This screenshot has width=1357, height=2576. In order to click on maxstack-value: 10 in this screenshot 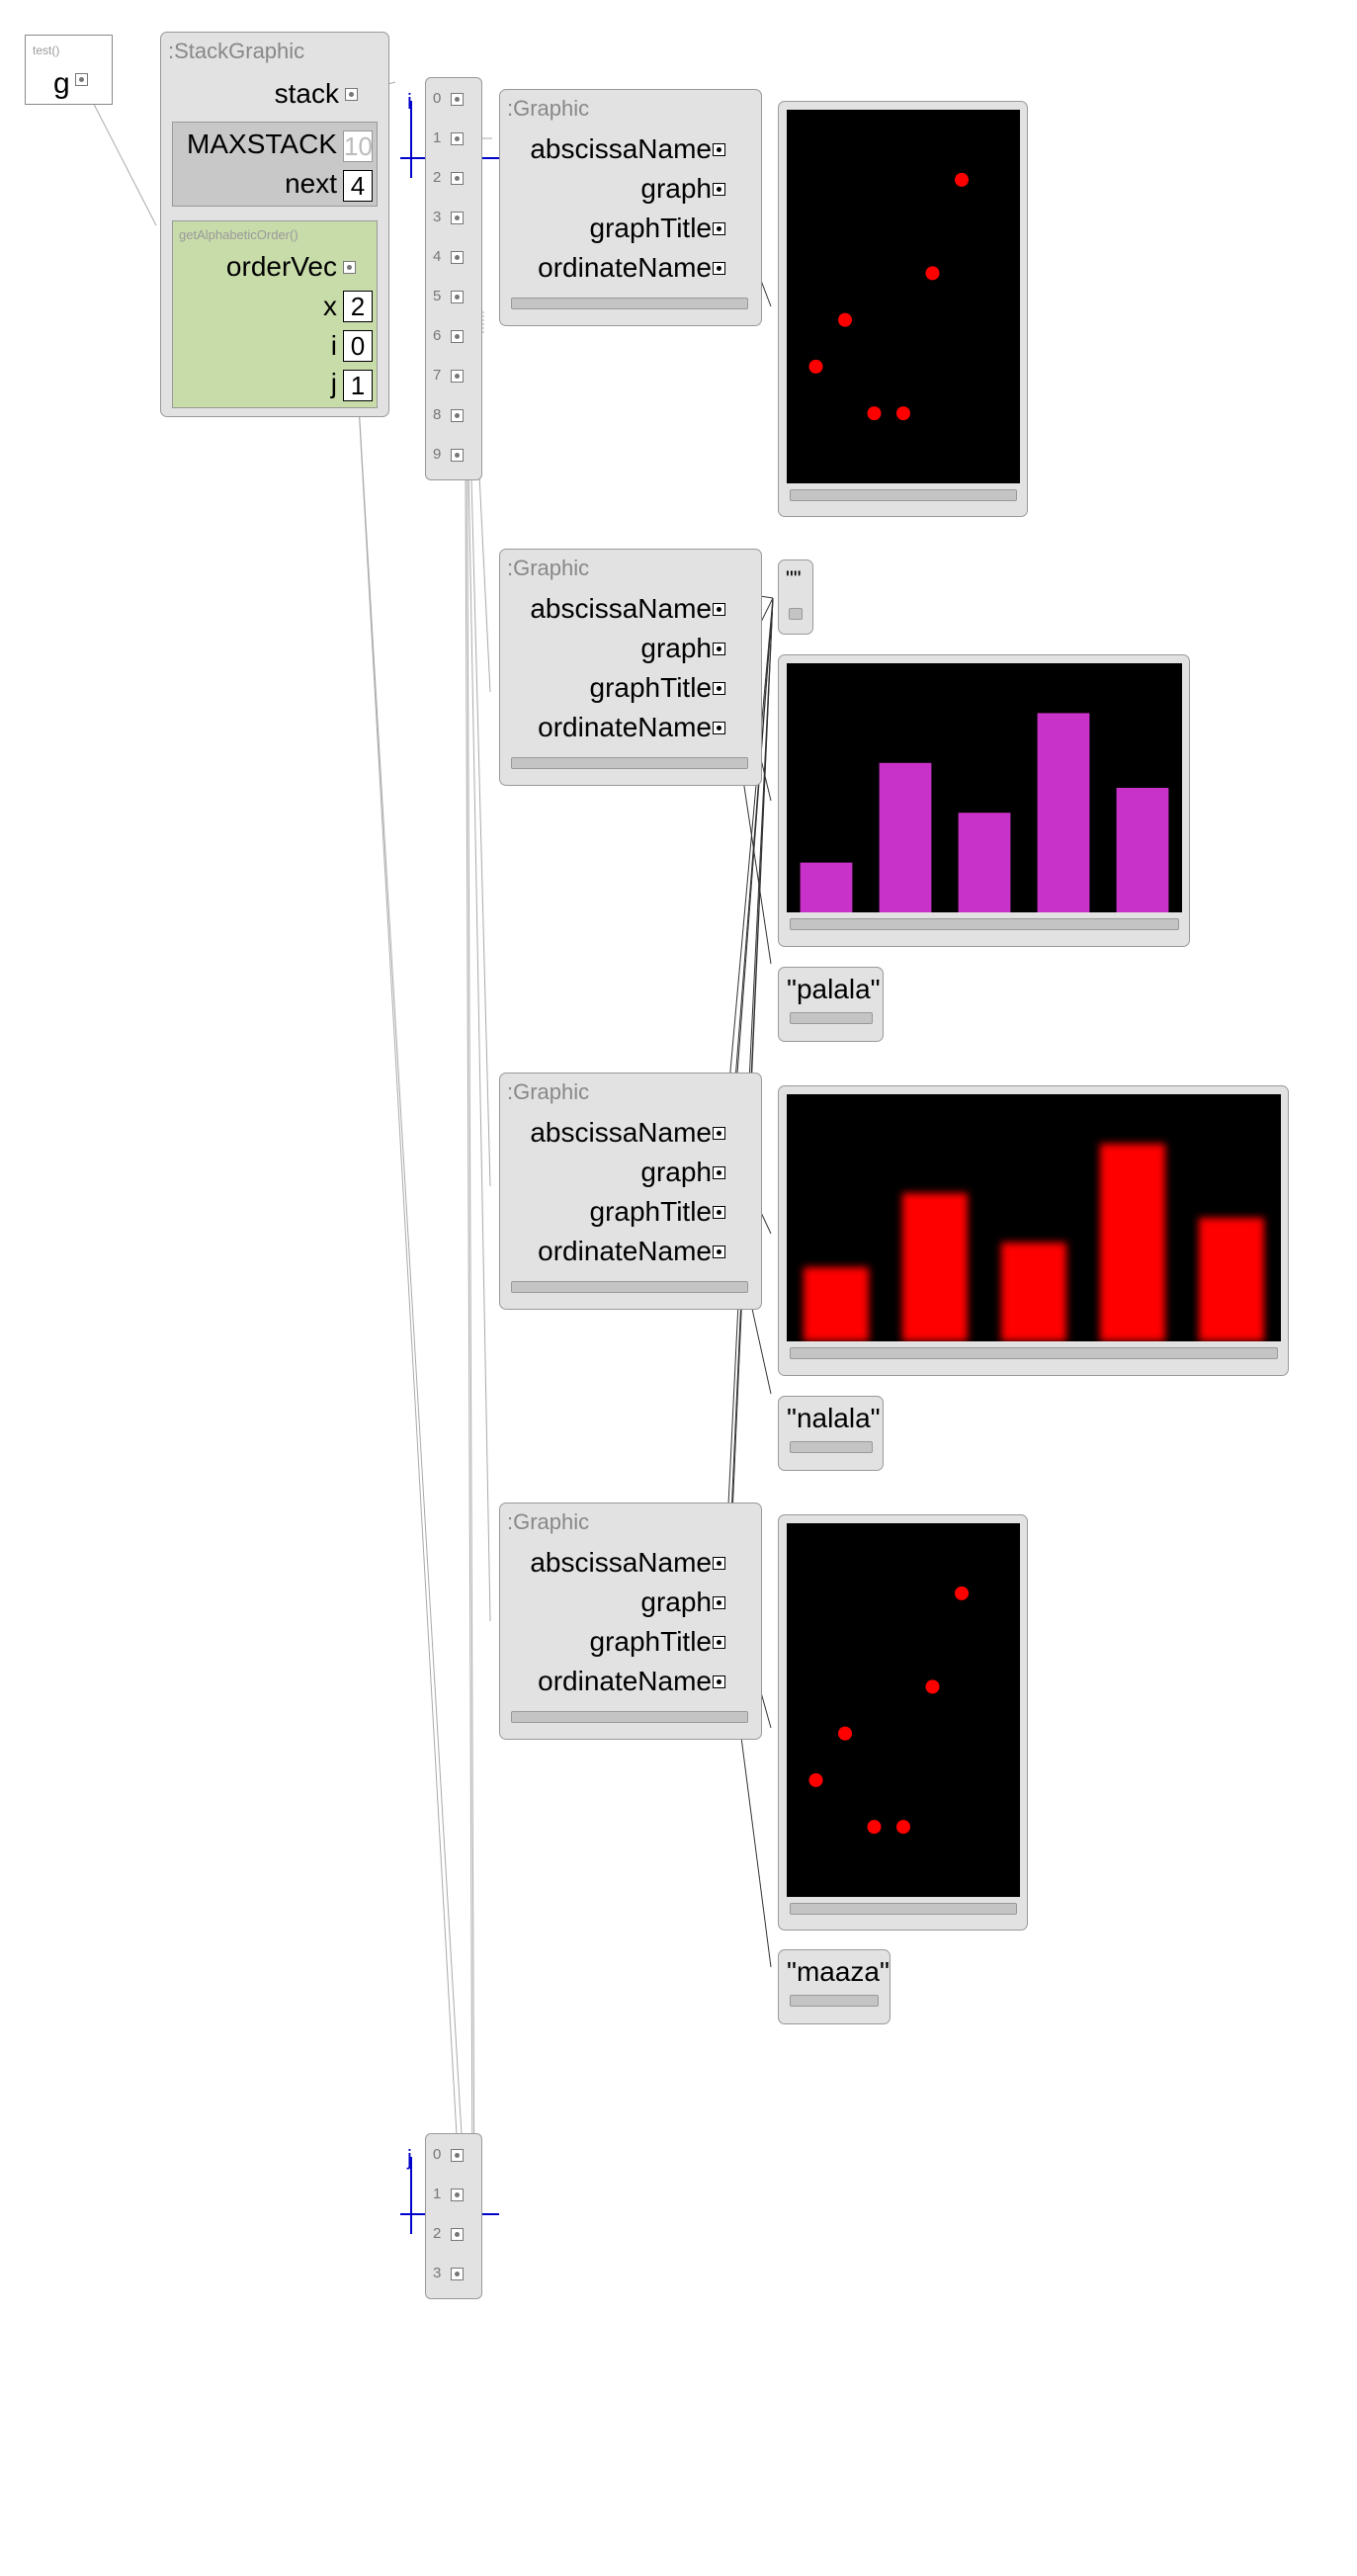, I will do `click(358, 146)`.